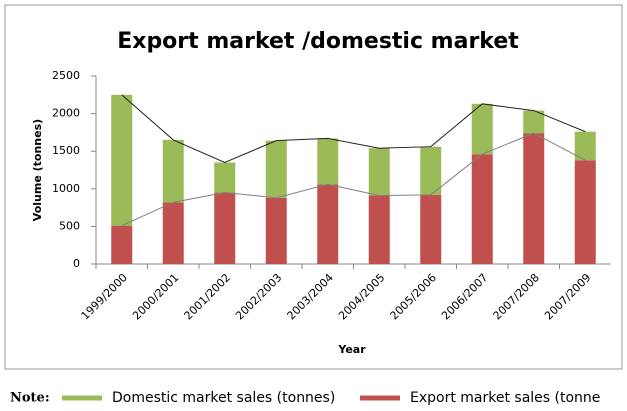 The image size is (627, 411). Describe the element at coordinates (37, 170) in the screenshot. I see `y-axis-label: Volume (tonnes)` at that location.